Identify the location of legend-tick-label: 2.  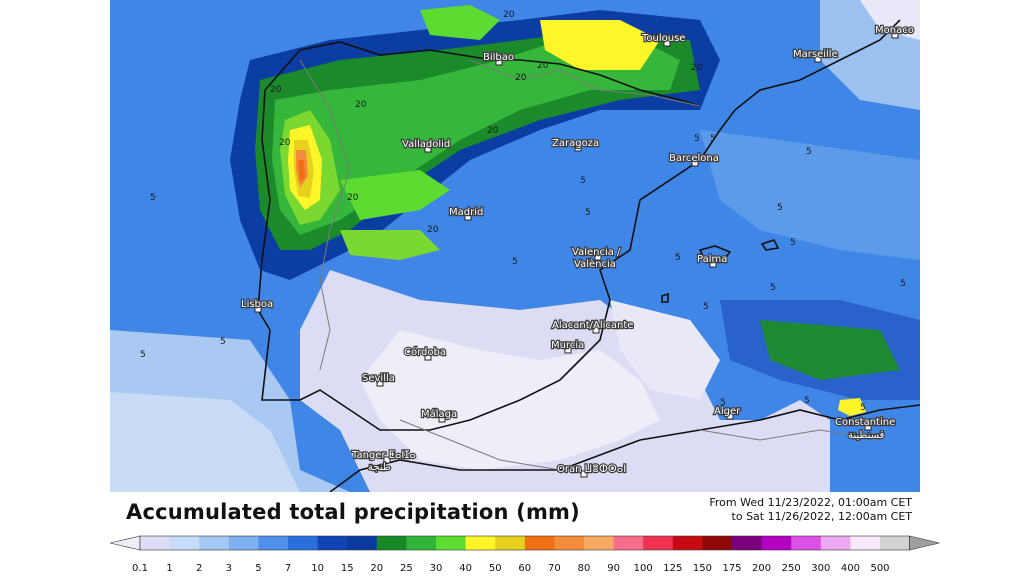
(199, 568).